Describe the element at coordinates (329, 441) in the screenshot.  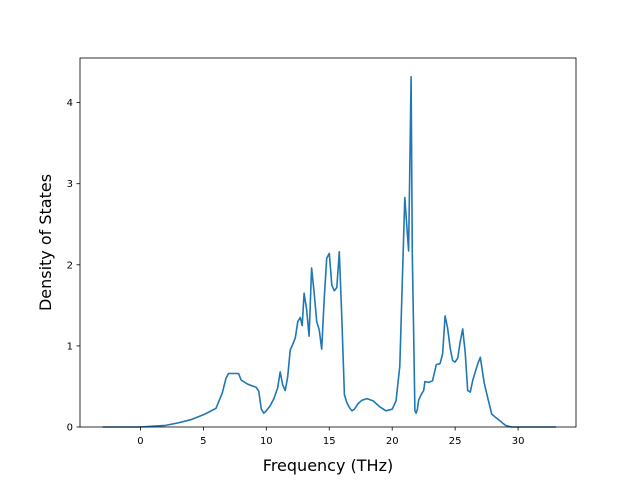
I see `x-tick-label: 15` at that location.